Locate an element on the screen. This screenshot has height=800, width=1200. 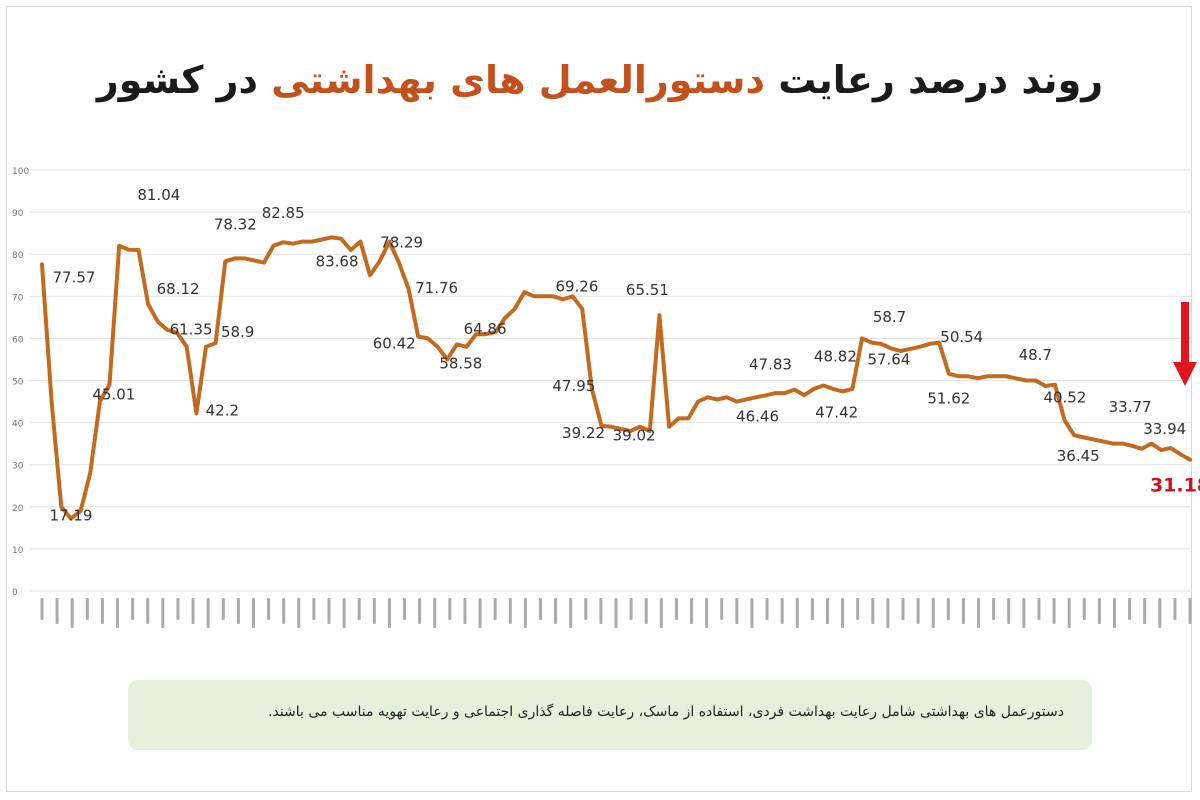
data-label: 77.57 is located at coordinates (74, 277).